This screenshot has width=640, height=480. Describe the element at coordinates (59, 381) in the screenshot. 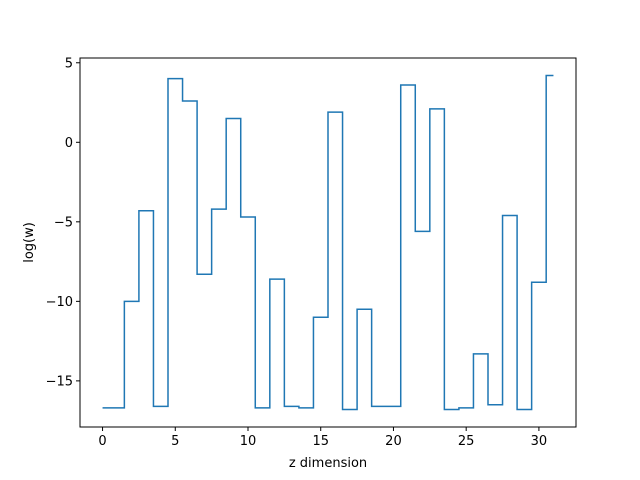

I see `y-tick-label: −15` at that location.